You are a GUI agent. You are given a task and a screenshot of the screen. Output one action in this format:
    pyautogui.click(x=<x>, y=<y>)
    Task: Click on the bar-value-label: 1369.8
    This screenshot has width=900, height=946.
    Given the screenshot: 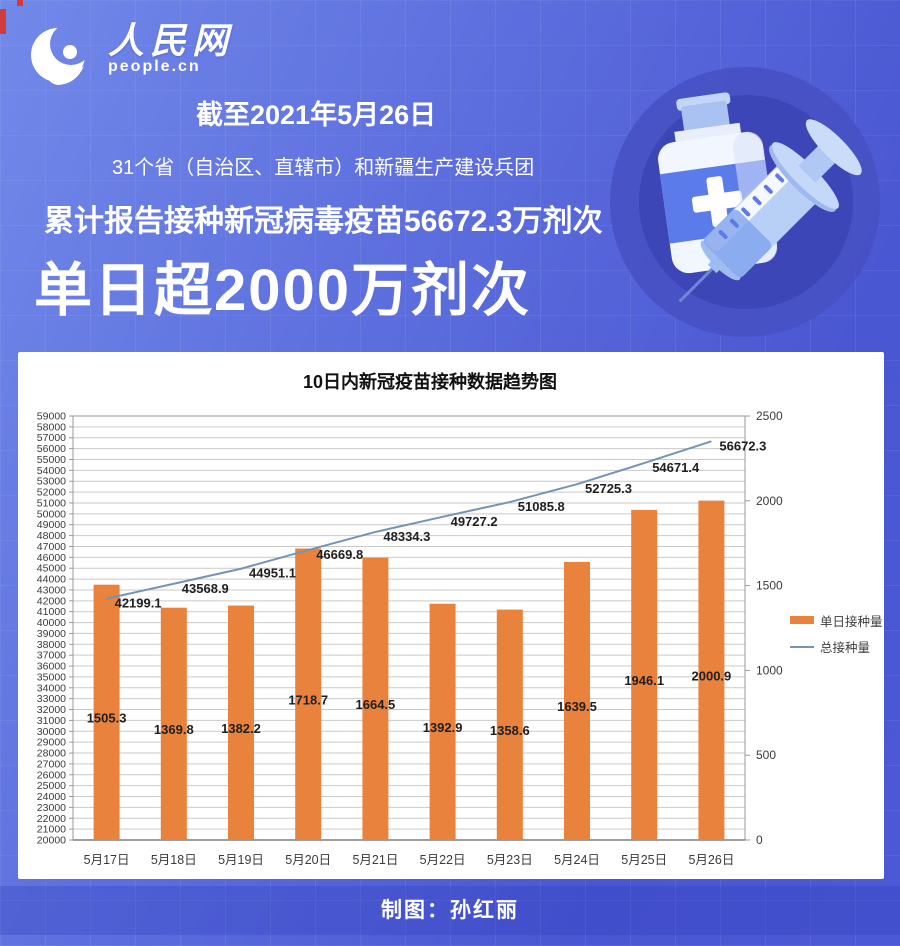 What is the action you would take?
    pyautogui.click(x=174, y=729)
    